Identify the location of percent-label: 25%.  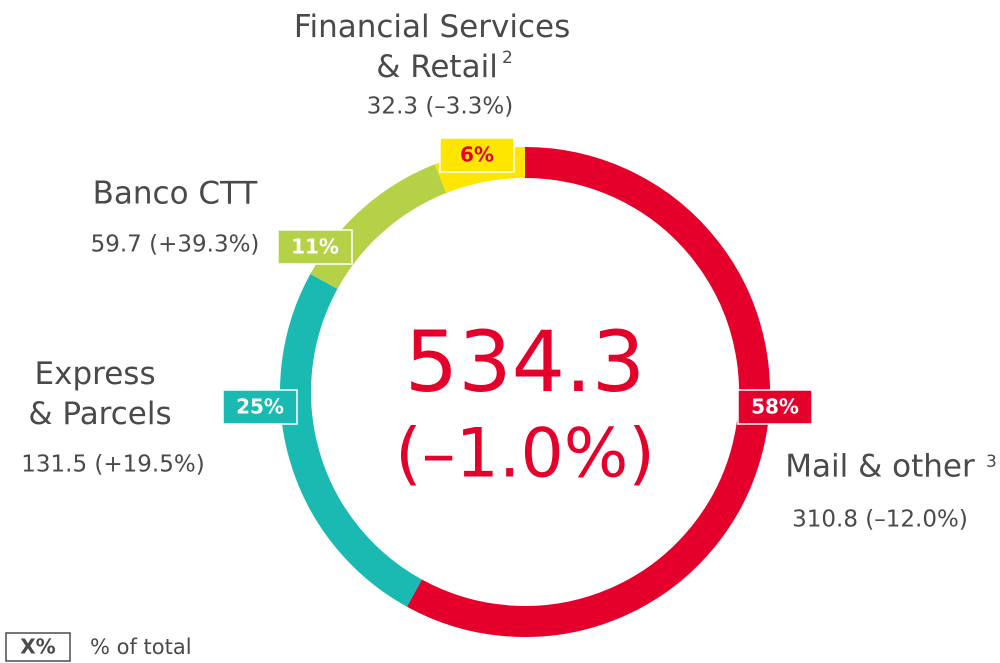
(260, 407).